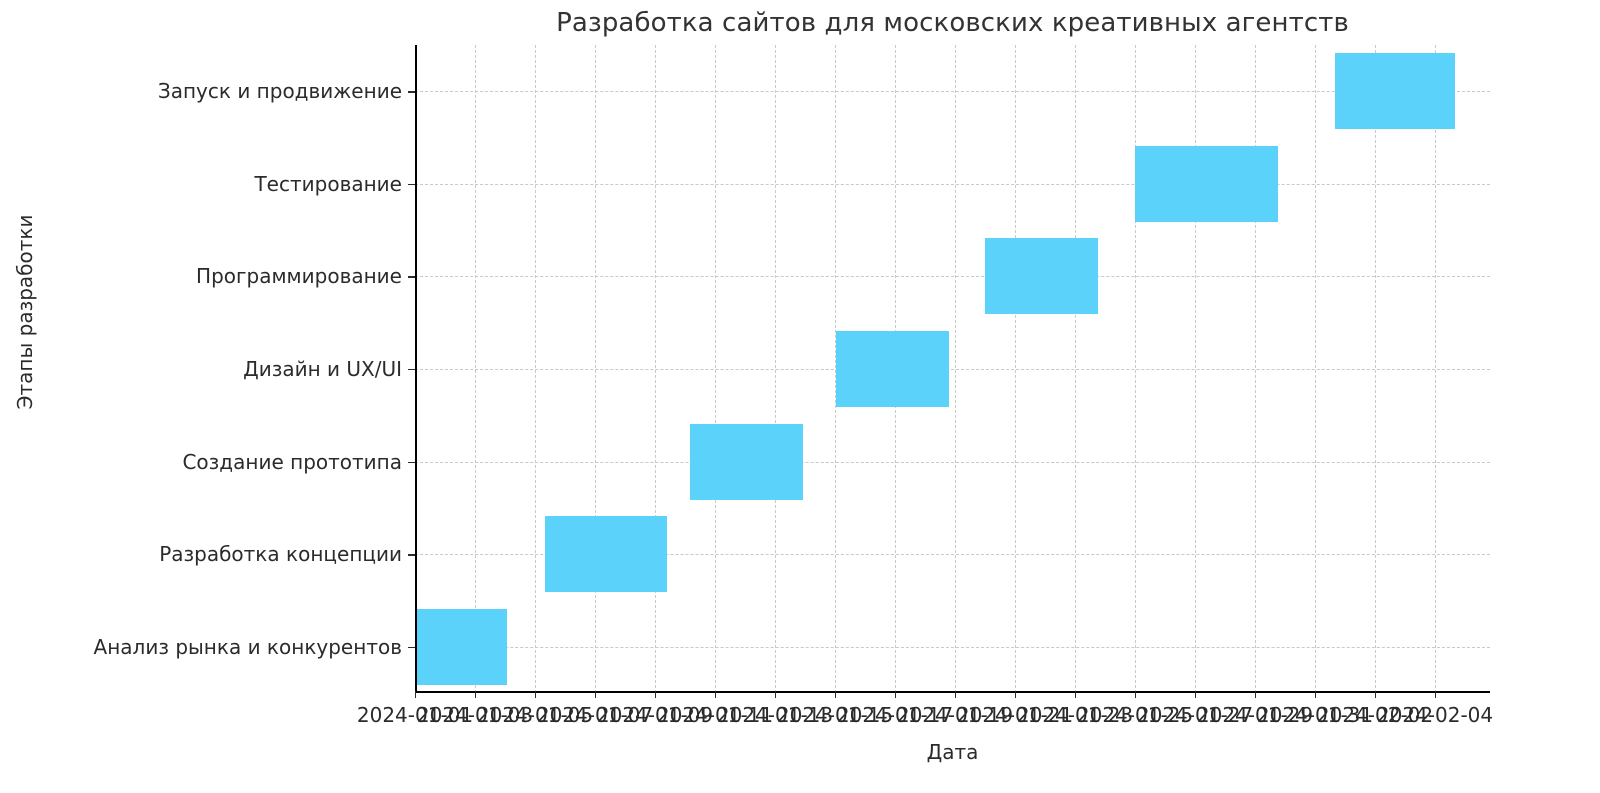  I want to click on x-axis-tick-label: 2024-01-11, so click(715, 715).